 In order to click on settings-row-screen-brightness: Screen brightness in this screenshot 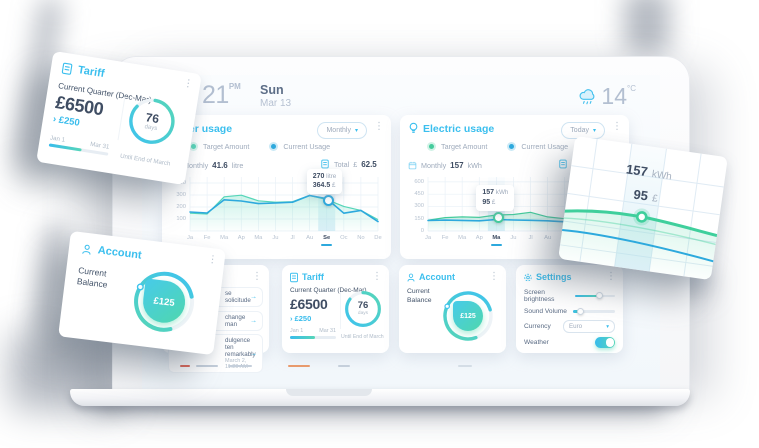, I will do `click(569, 296)`.